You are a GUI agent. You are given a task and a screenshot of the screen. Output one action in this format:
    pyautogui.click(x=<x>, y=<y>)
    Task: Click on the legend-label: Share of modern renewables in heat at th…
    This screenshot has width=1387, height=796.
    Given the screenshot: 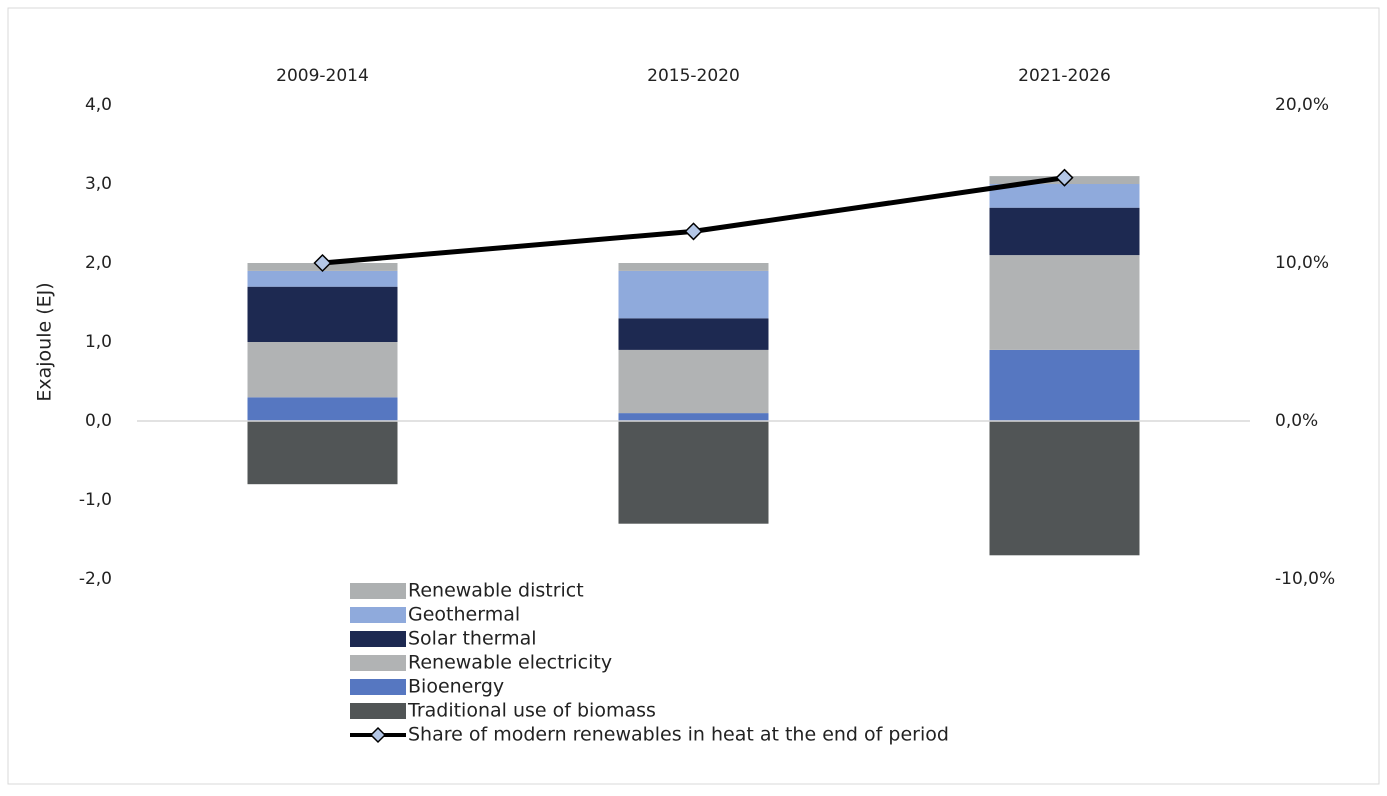 What is the action you would take?
    pyautogui.click(x=678, y=735)
    